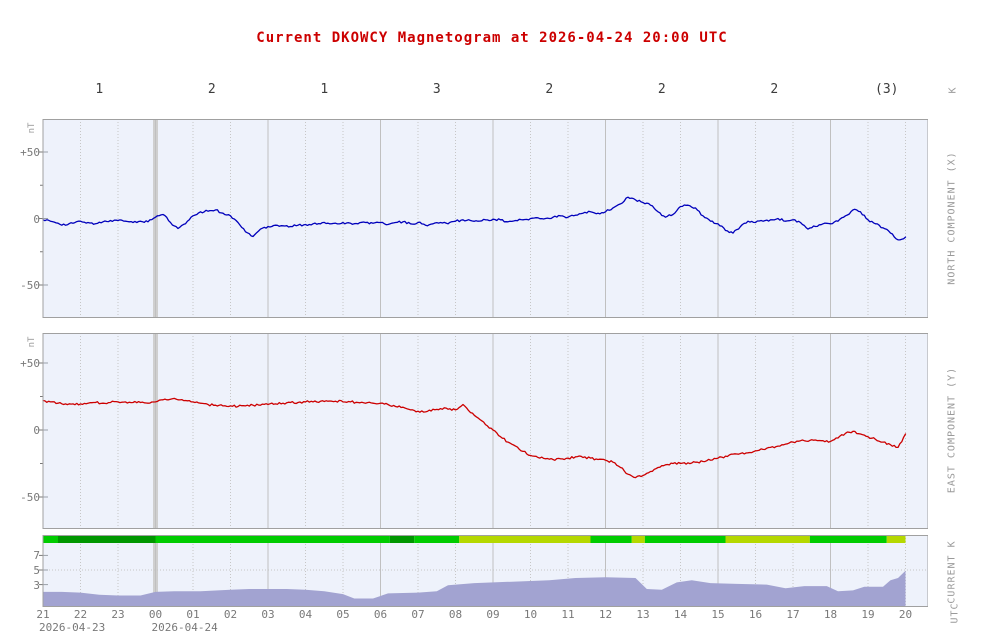 Image resolution: width=984 pixels, height=640 pixels. I want to click on hour-tick-label: 16, so click(755, 614).